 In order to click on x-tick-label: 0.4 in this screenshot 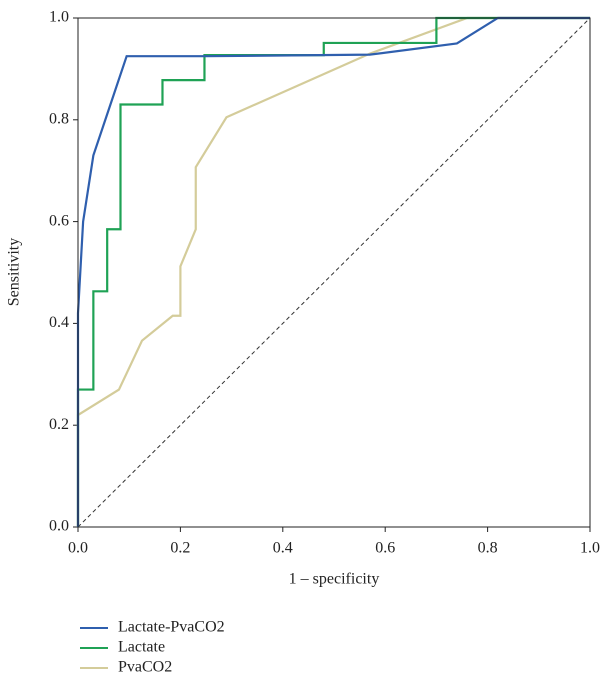, I will do `click(283, 548)`.